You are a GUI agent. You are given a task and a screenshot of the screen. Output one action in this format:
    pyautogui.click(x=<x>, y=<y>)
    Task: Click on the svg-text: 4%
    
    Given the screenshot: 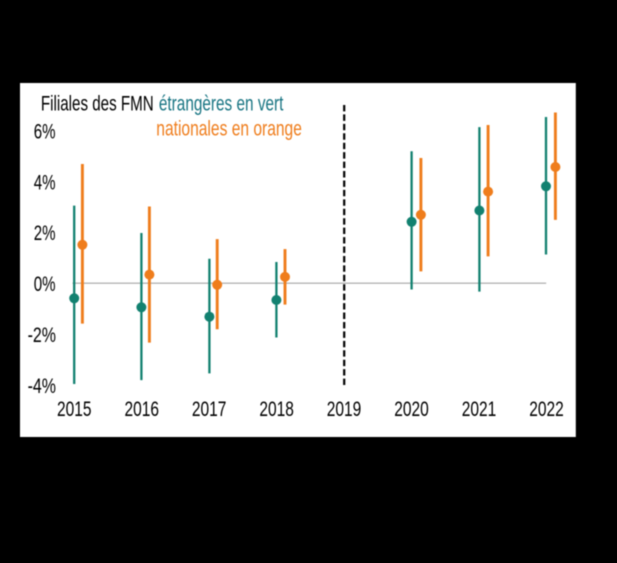 What is the action you would take?
    pyautogui.click(x=45, y=182)
    